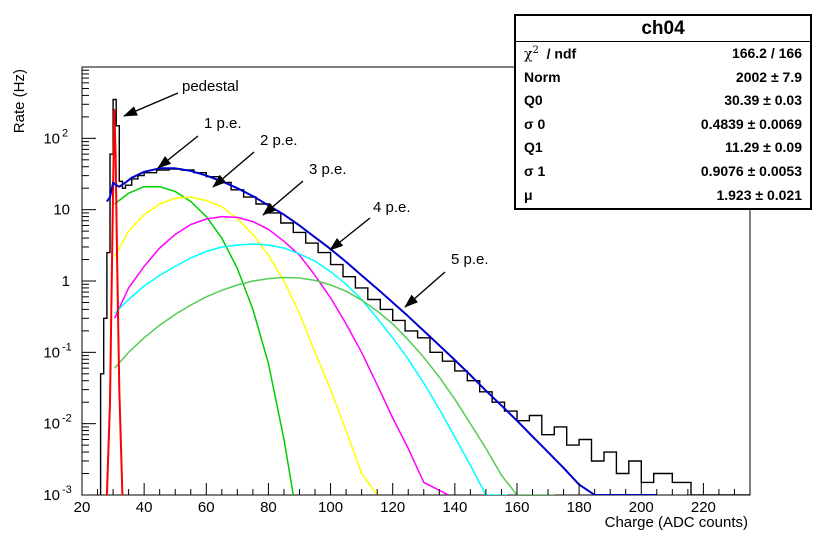 This screenshot has width=832, height=552. I want to click on stats-key-norm: Norm, so click(542, 76).